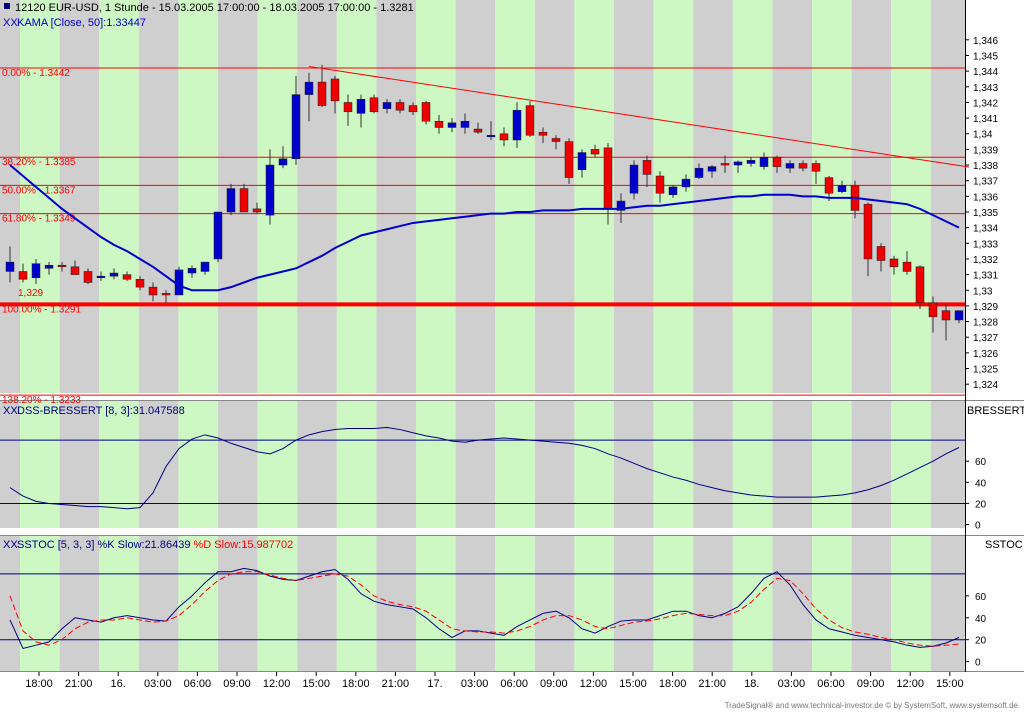  Describe the element at coordinates (594, 684) in the screenshot. I see `time-tick-label: 12:00` at that location.